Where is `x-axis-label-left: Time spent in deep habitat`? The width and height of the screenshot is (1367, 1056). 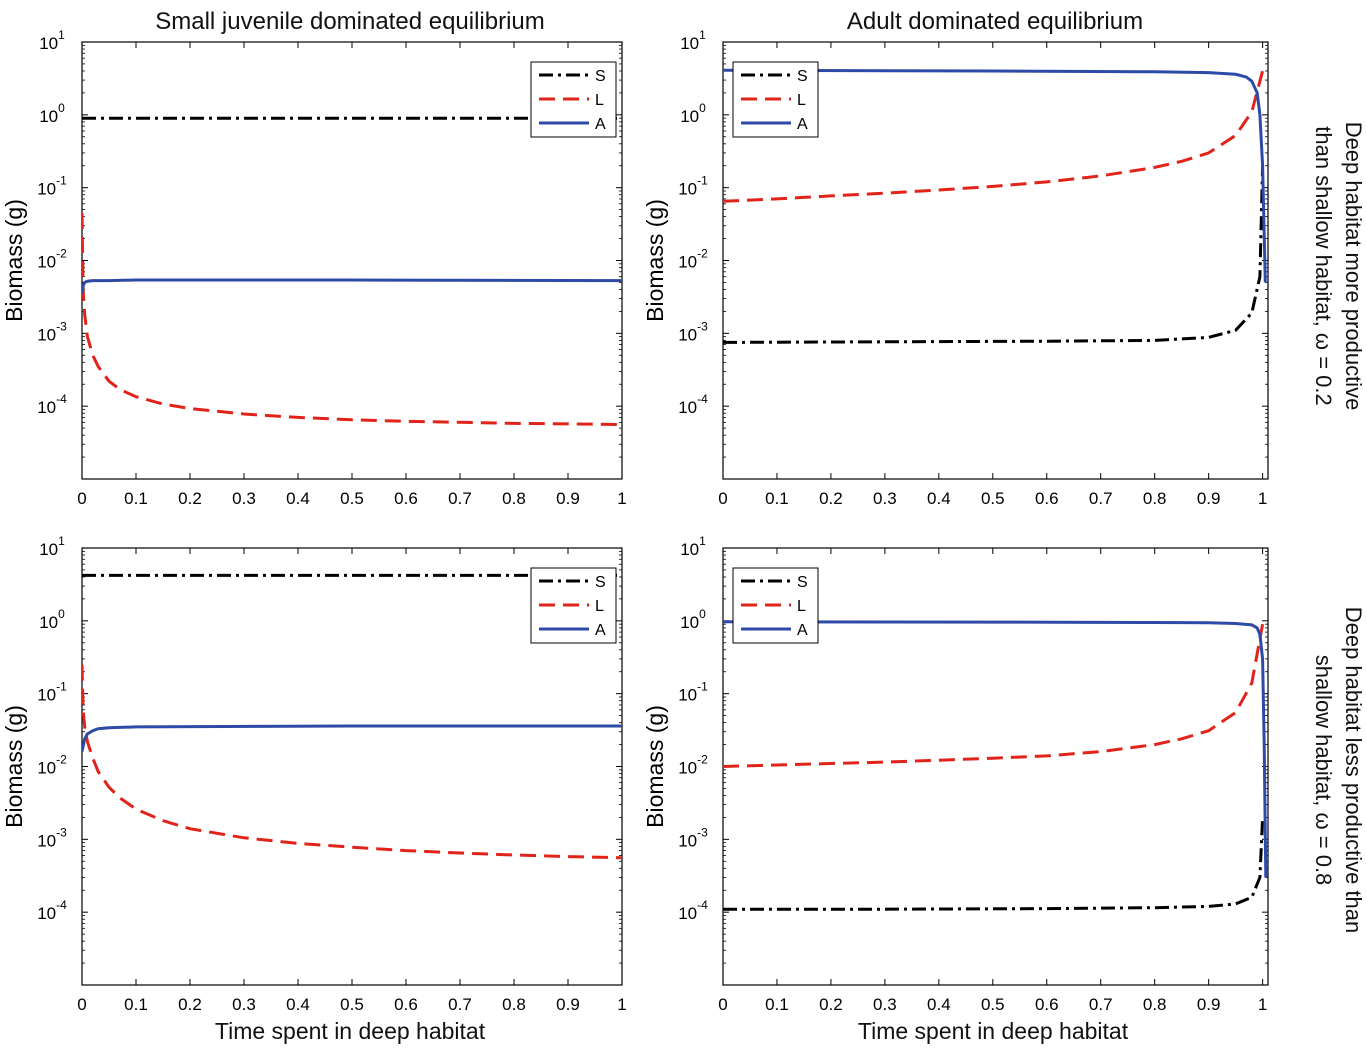 x-axis-label-left: Time spent in deep habitat is located at coordinates (350, 1031).